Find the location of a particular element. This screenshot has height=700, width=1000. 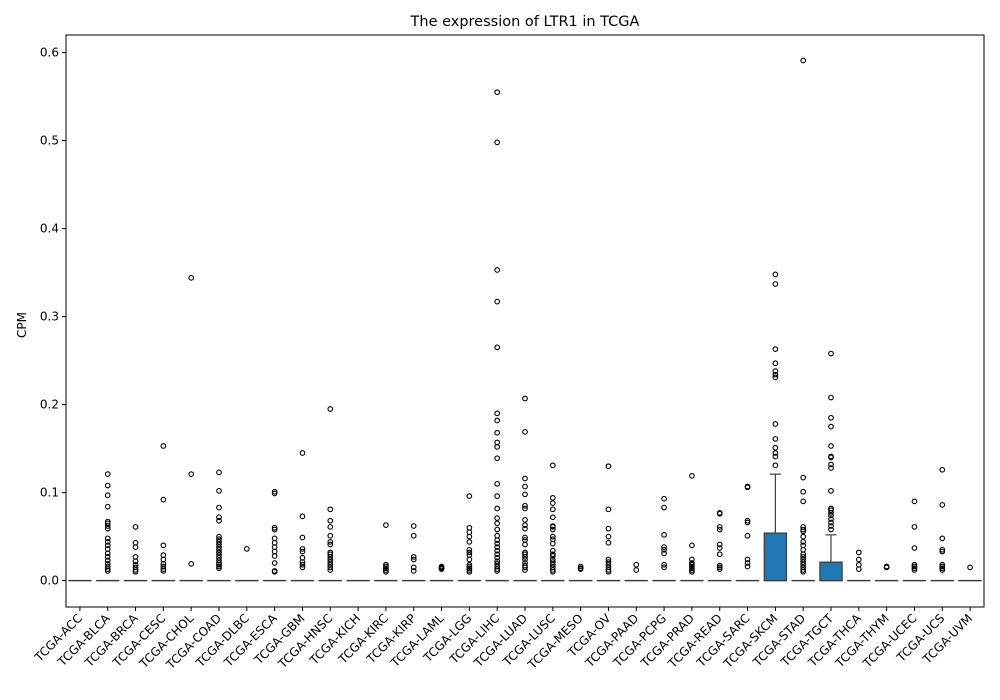

y-axis: 0.0 0.1 0.2 0.3 0.4 0.5 0.6 is located at coordinates (53, 317).